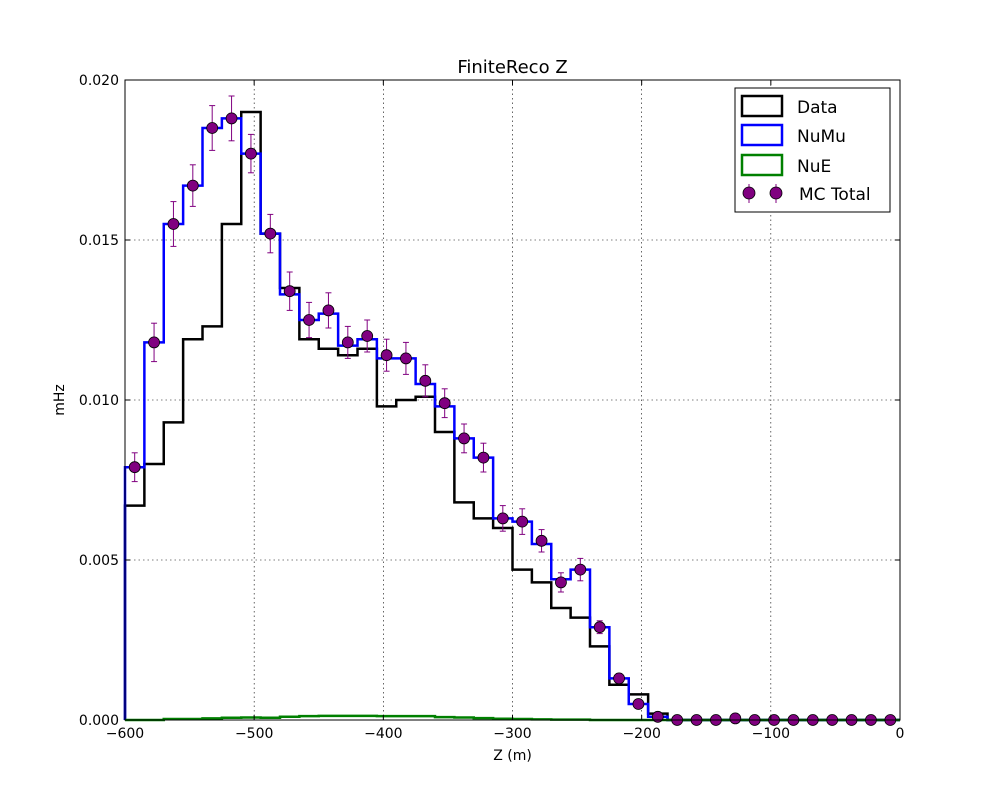  Describe the element at coordinates (641, 734) in the screenshot. I see `x-tick-label: −200` at that location.